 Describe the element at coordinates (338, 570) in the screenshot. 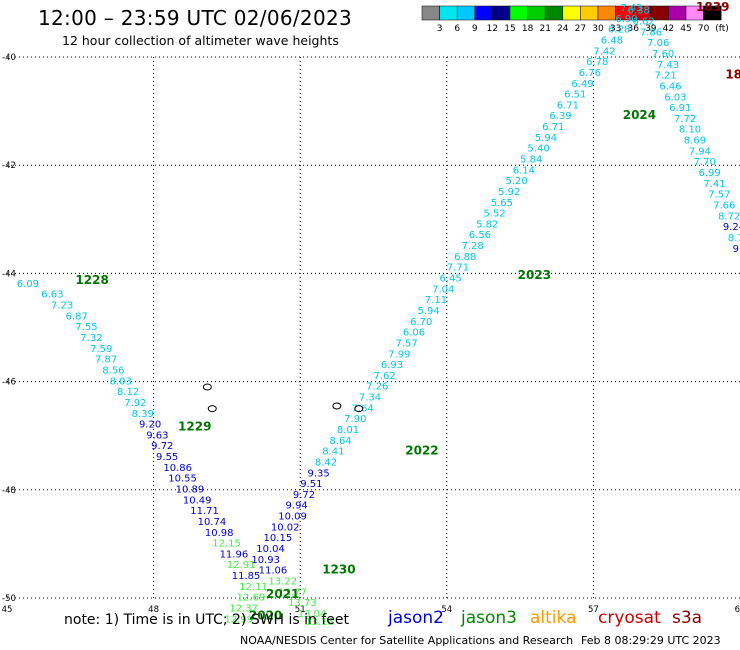

I see `pass-time-label: 1230` at that location.